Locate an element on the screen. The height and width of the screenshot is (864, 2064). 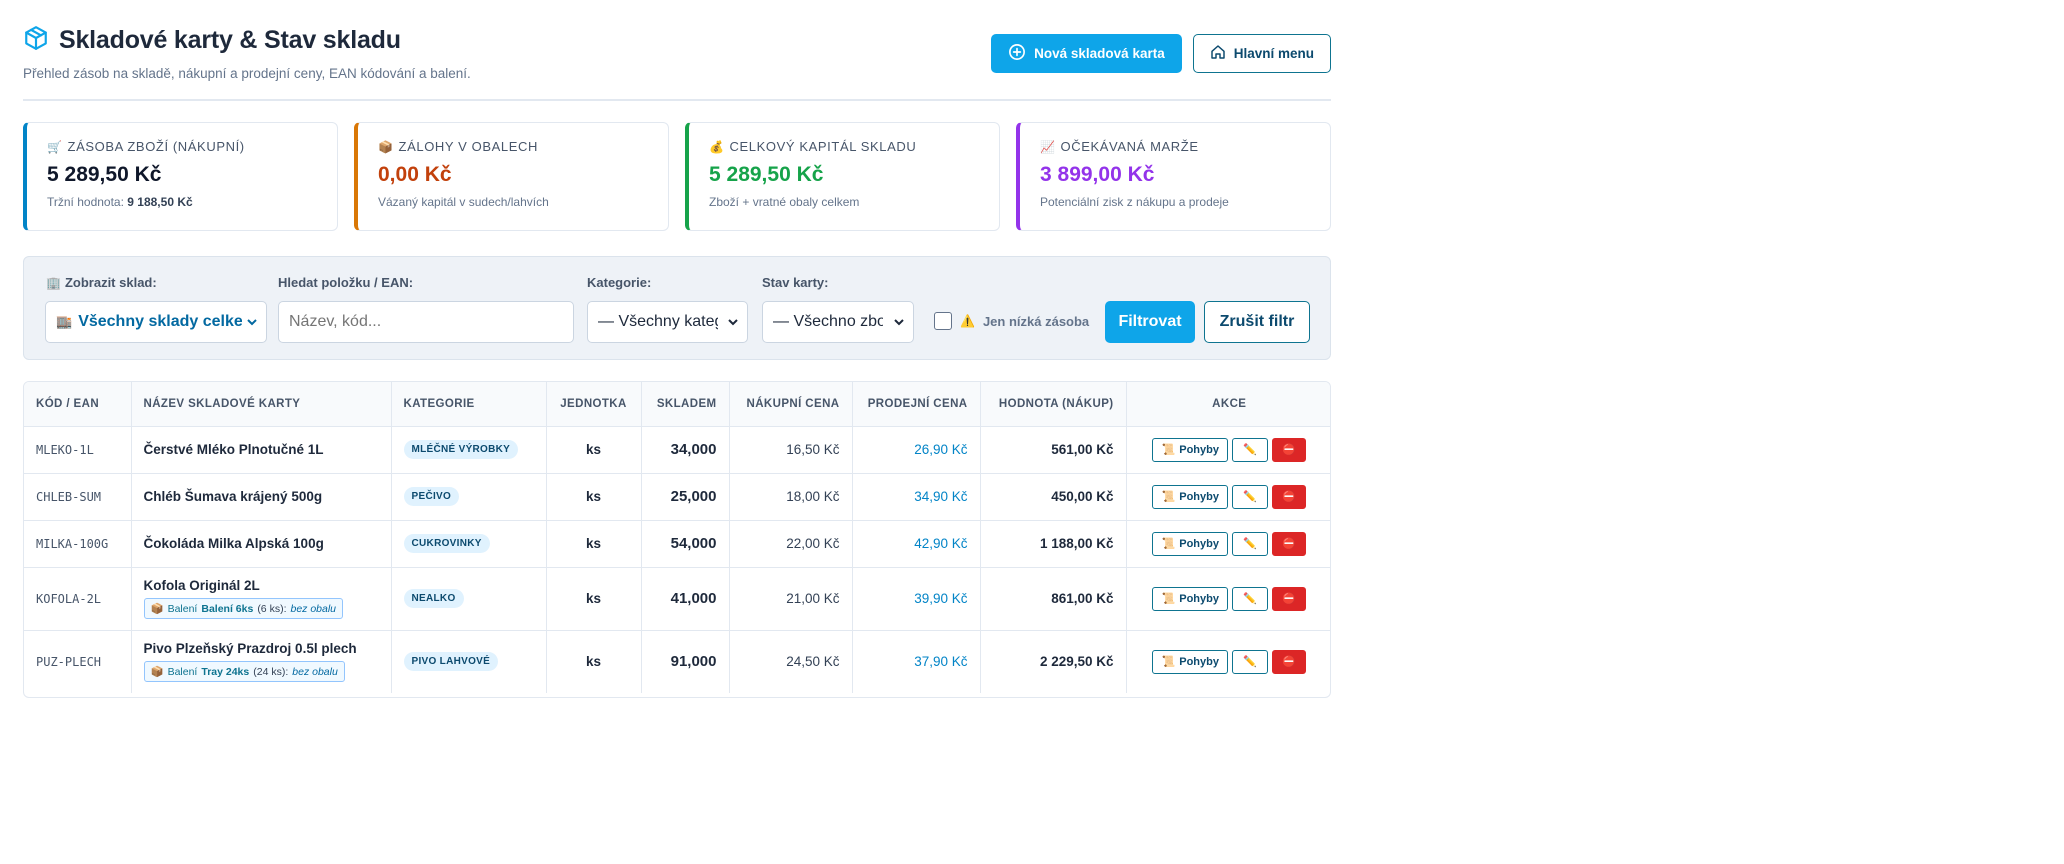
row-name: Kofola Originál 2L is located at coordinates (201, 585).